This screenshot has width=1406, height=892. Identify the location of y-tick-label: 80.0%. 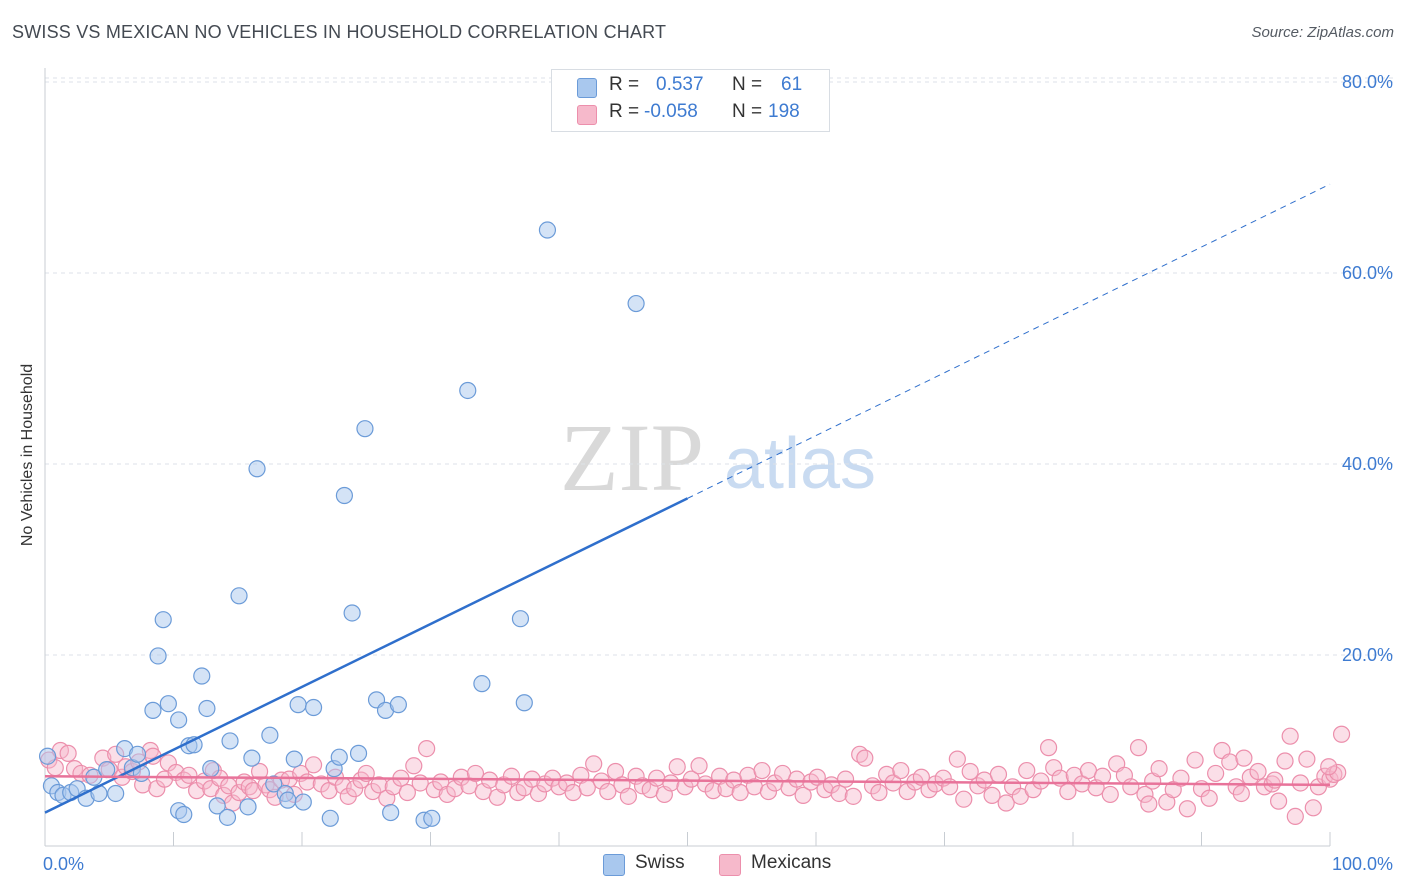
(1367, 82).